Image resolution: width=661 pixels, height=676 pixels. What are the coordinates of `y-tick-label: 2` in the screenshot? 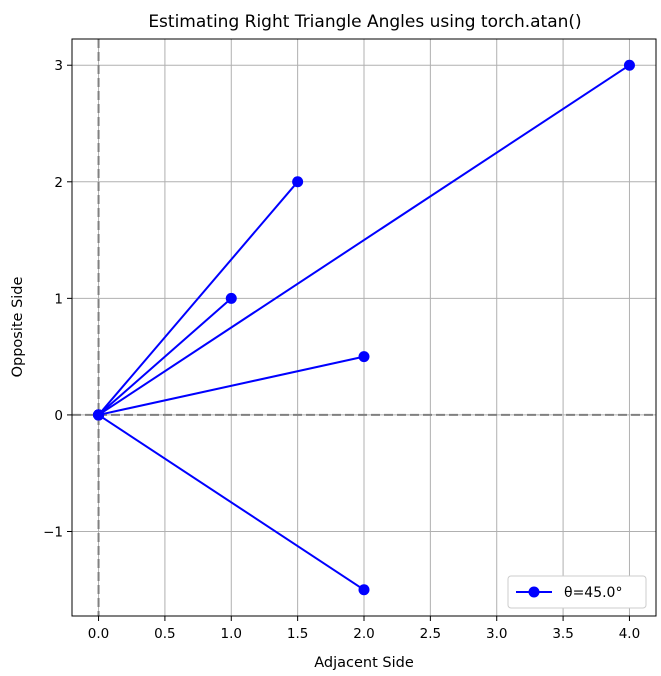 It's located at (58, 183).